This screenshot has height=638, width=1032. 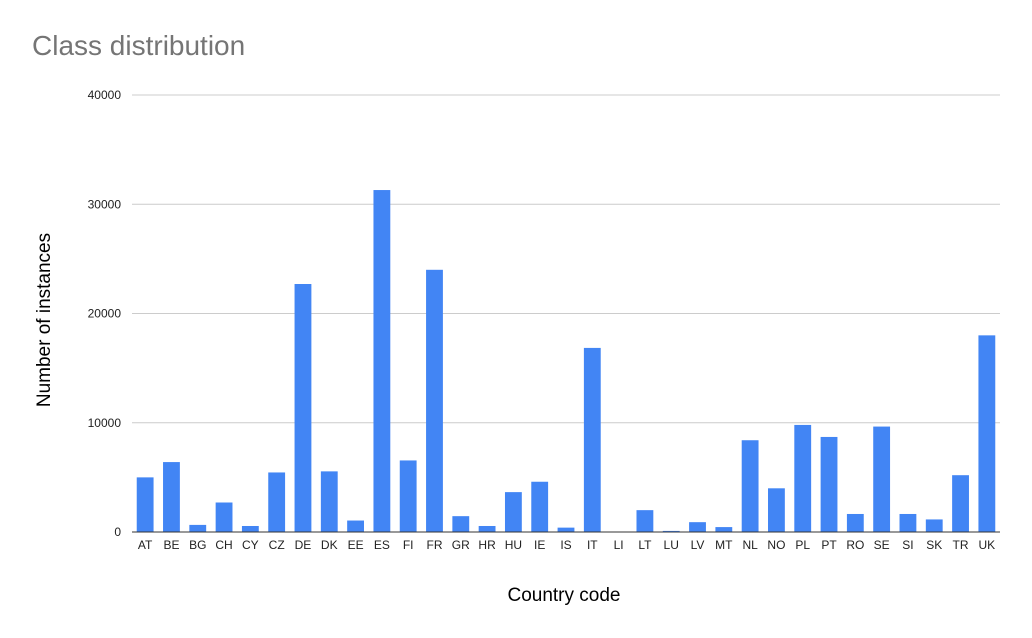 I want to click on y-tick-label: 0, so click(x=117, y=532).